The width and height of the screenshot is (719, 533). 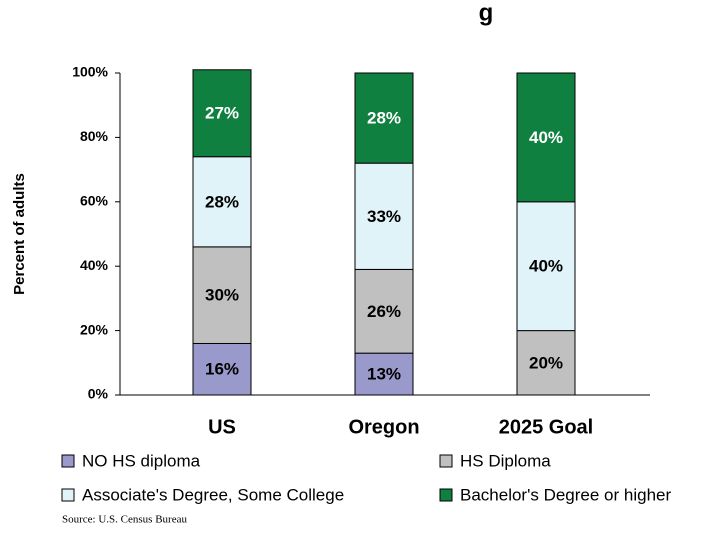 What do you see at coordinates (19, 234) in the screenshot?
I see `y-axis-label: Percent of adults` at bounding box center [19, 234].